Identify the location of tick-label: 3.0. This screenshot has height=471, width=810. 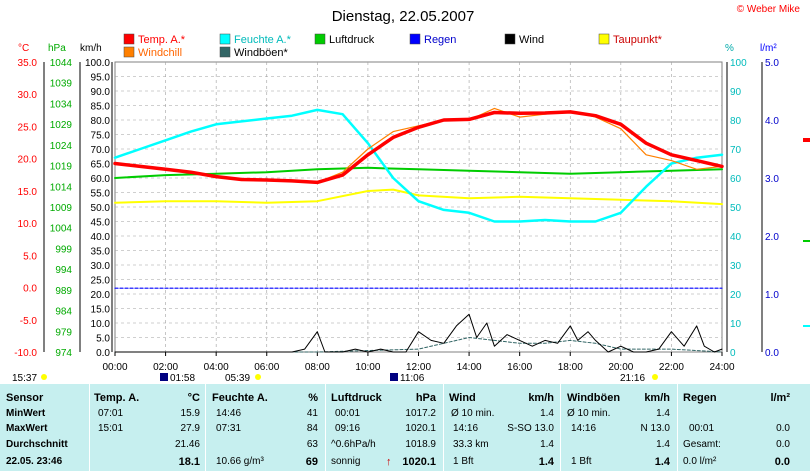
(772, 179).